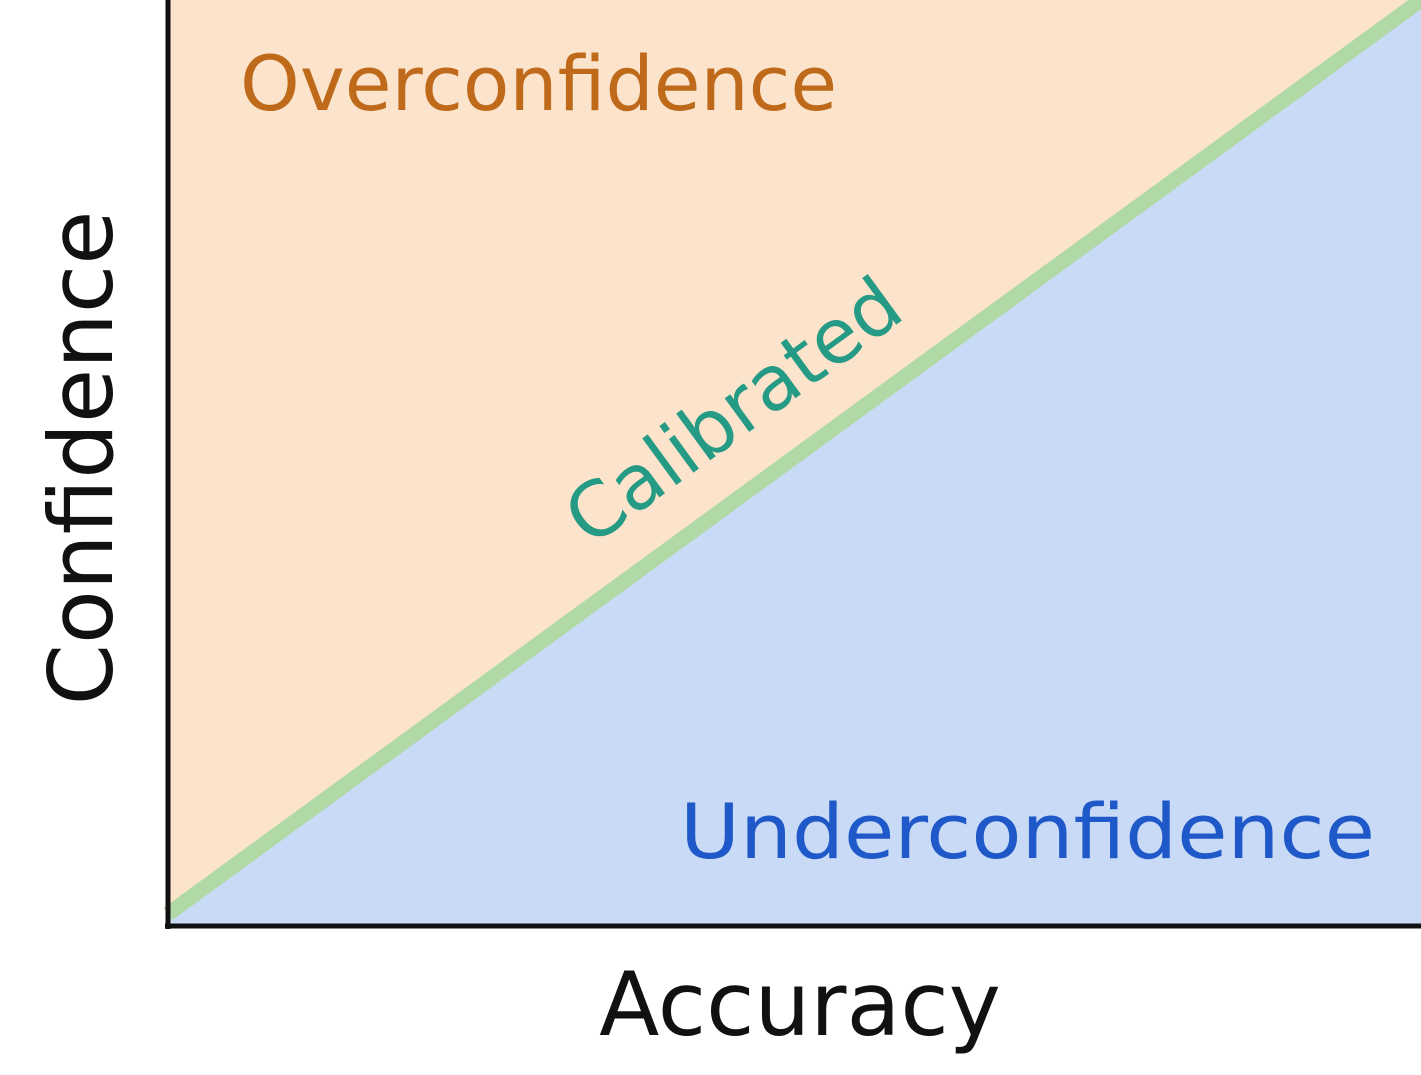  Describe the element at coordinates (800, 1004) in the screenshot. I see `x-axis-label: Accuracy` at that location.